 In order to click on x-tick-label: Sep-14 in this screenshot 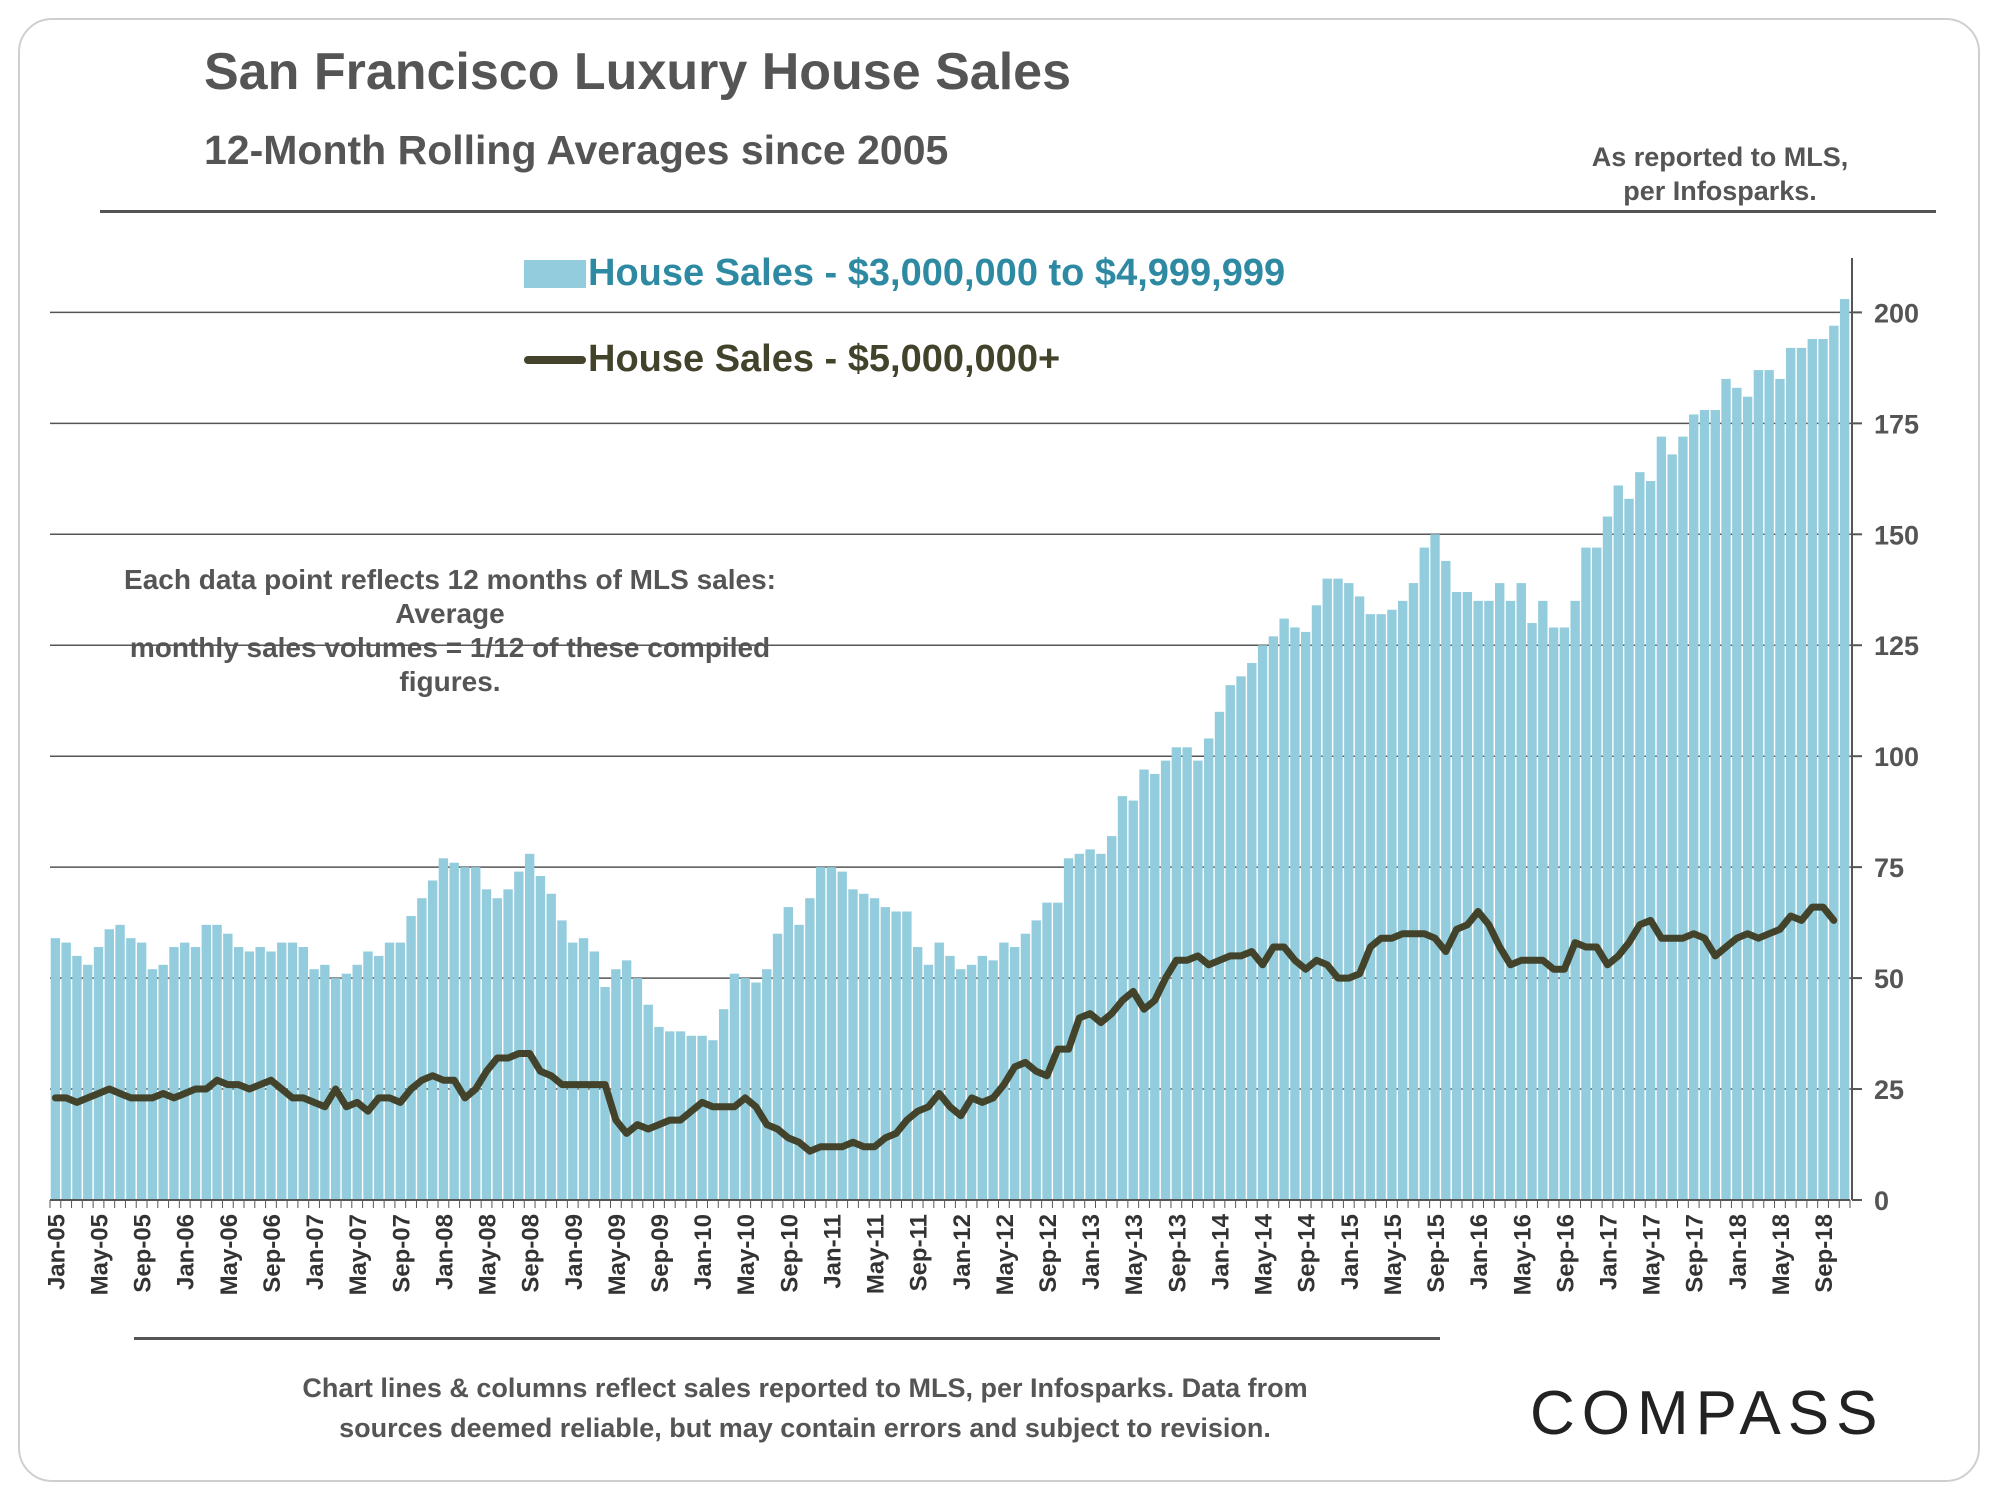, I will do `click(1307, 1252)`.